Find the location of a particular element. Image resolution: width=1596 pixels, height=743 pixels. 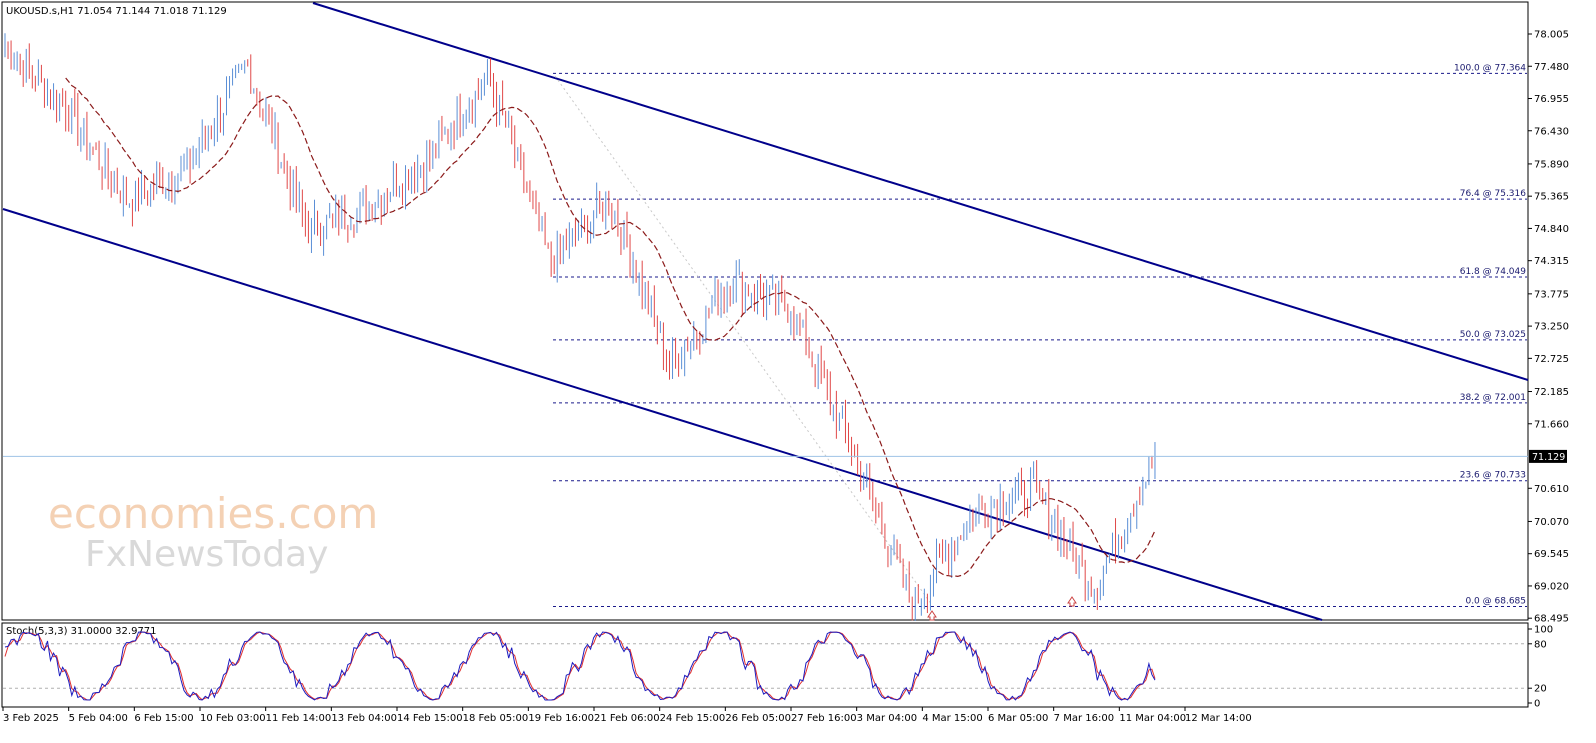

time-tick-label: 10 Feb 03:00 is located at coordinates (233, 718).